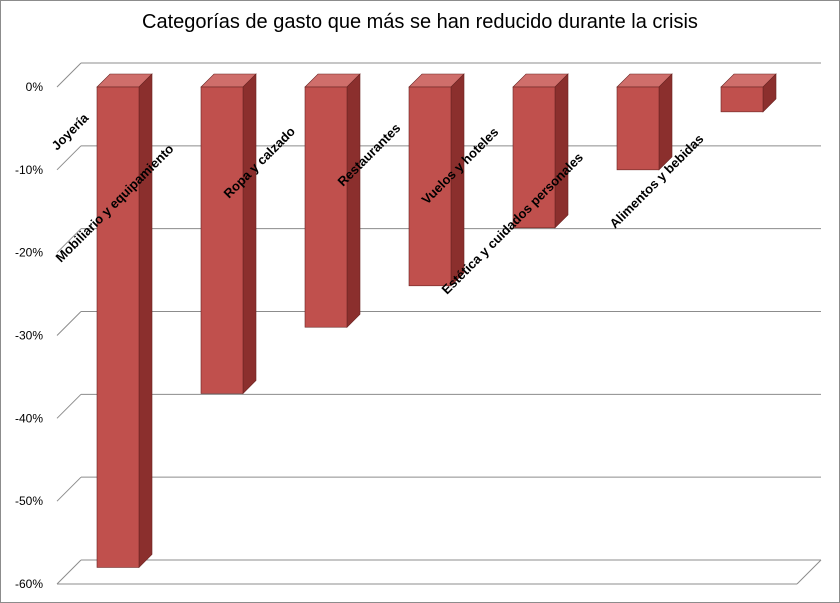 The image size is (840, 603). Describe the element at coordinates (29, 253) in the screenshot. I see `y-tick-label: -20%` at that location.